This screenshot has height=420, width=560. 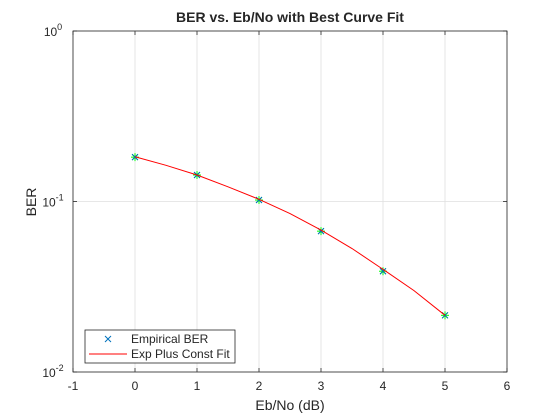 I want to click on y-axis-label: BER, so click(x=31, y=202).